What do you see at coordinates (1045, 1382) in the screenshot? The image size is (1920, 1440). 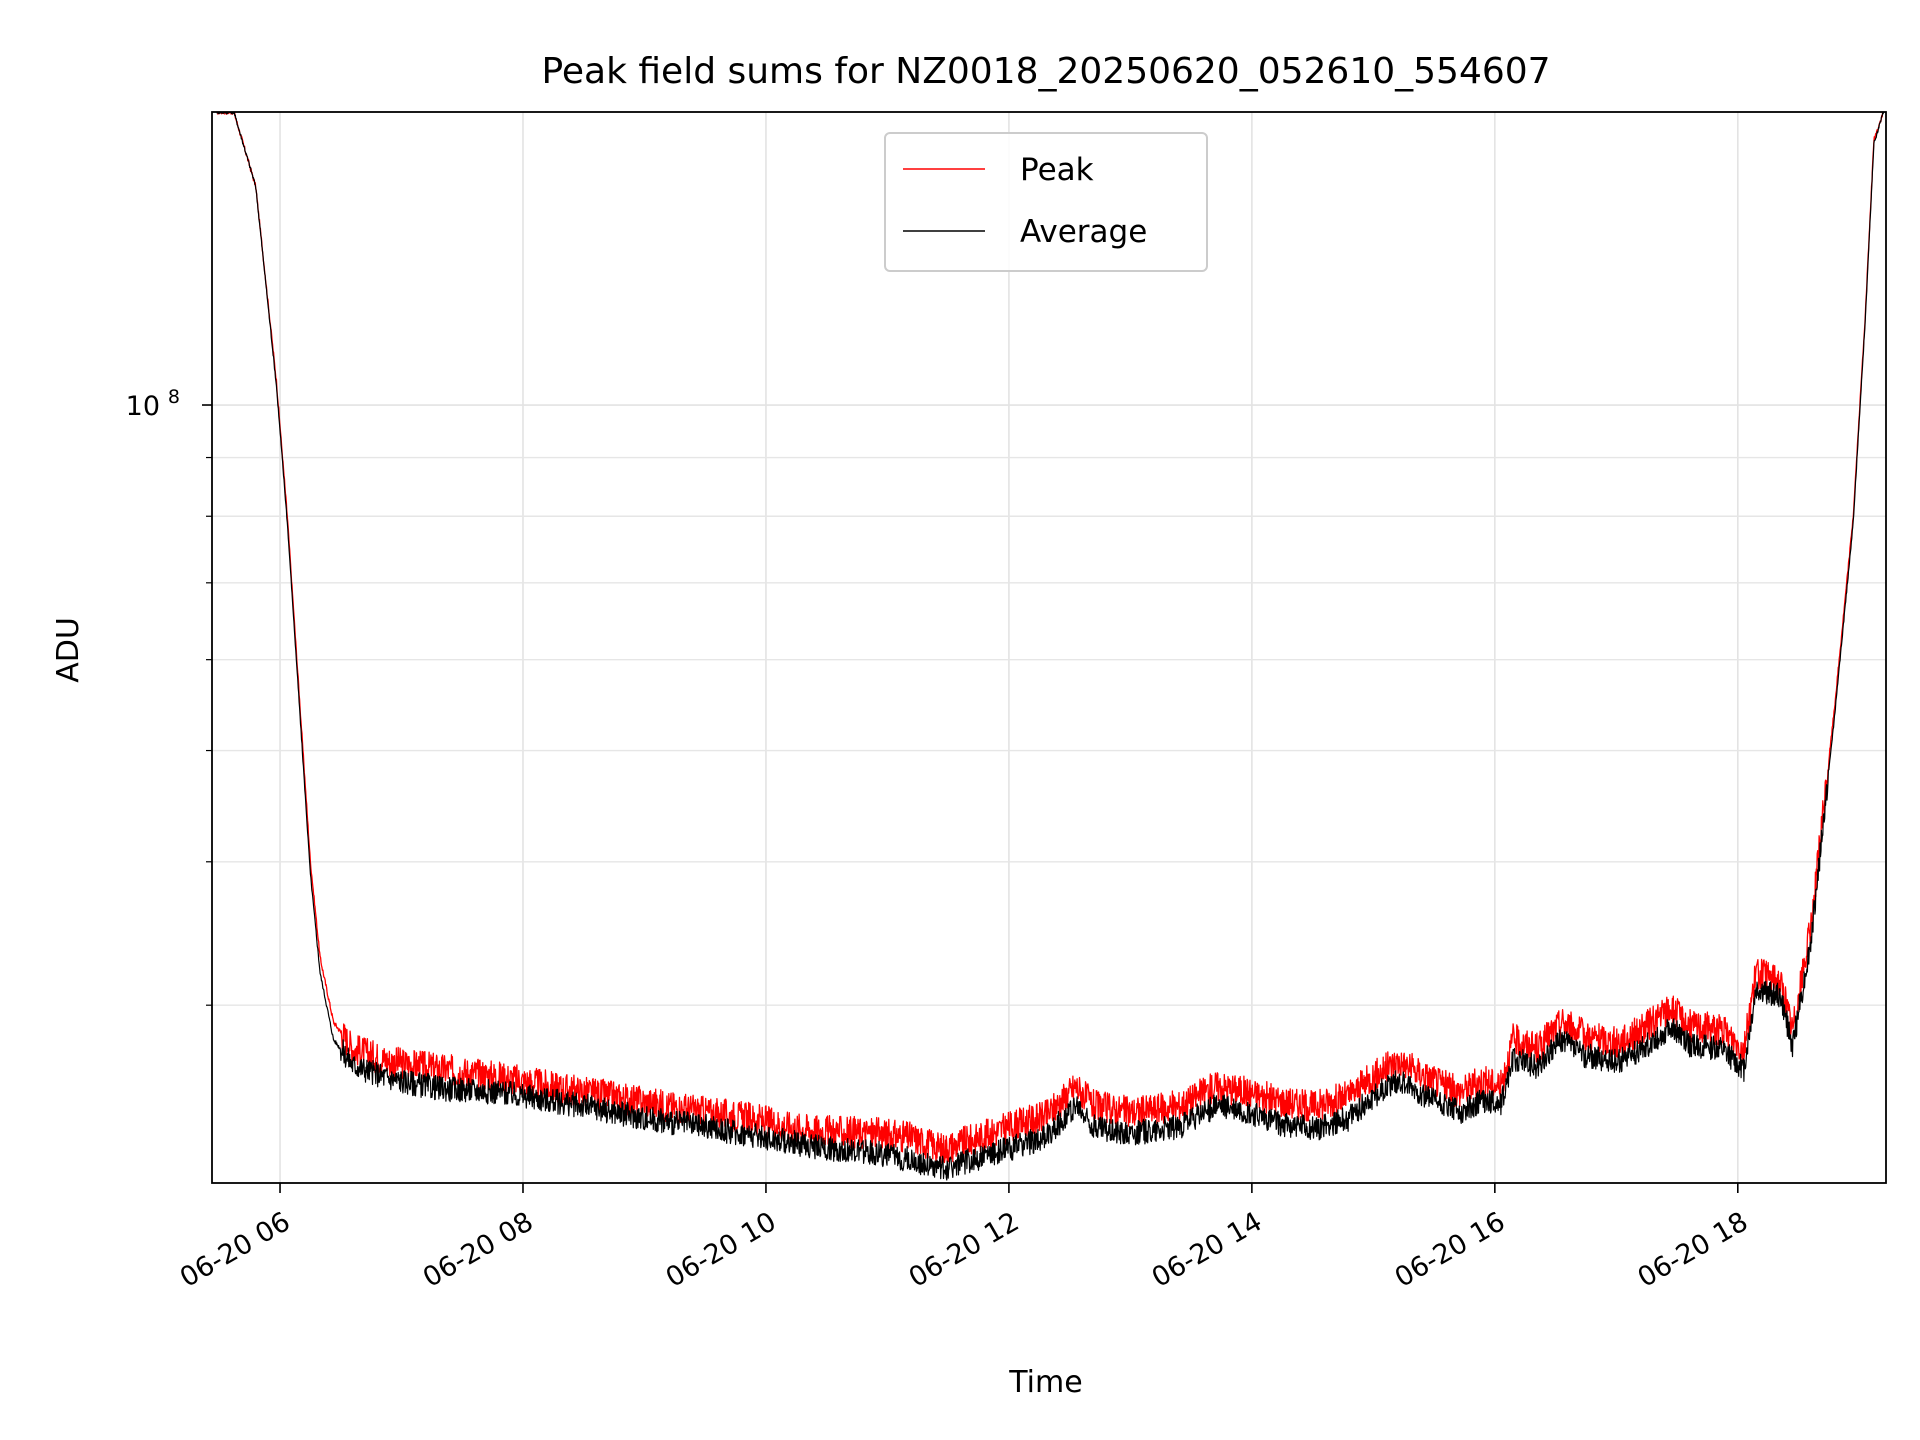 I see `x-axis-label: Time` at bounding box center [1045, 1382].